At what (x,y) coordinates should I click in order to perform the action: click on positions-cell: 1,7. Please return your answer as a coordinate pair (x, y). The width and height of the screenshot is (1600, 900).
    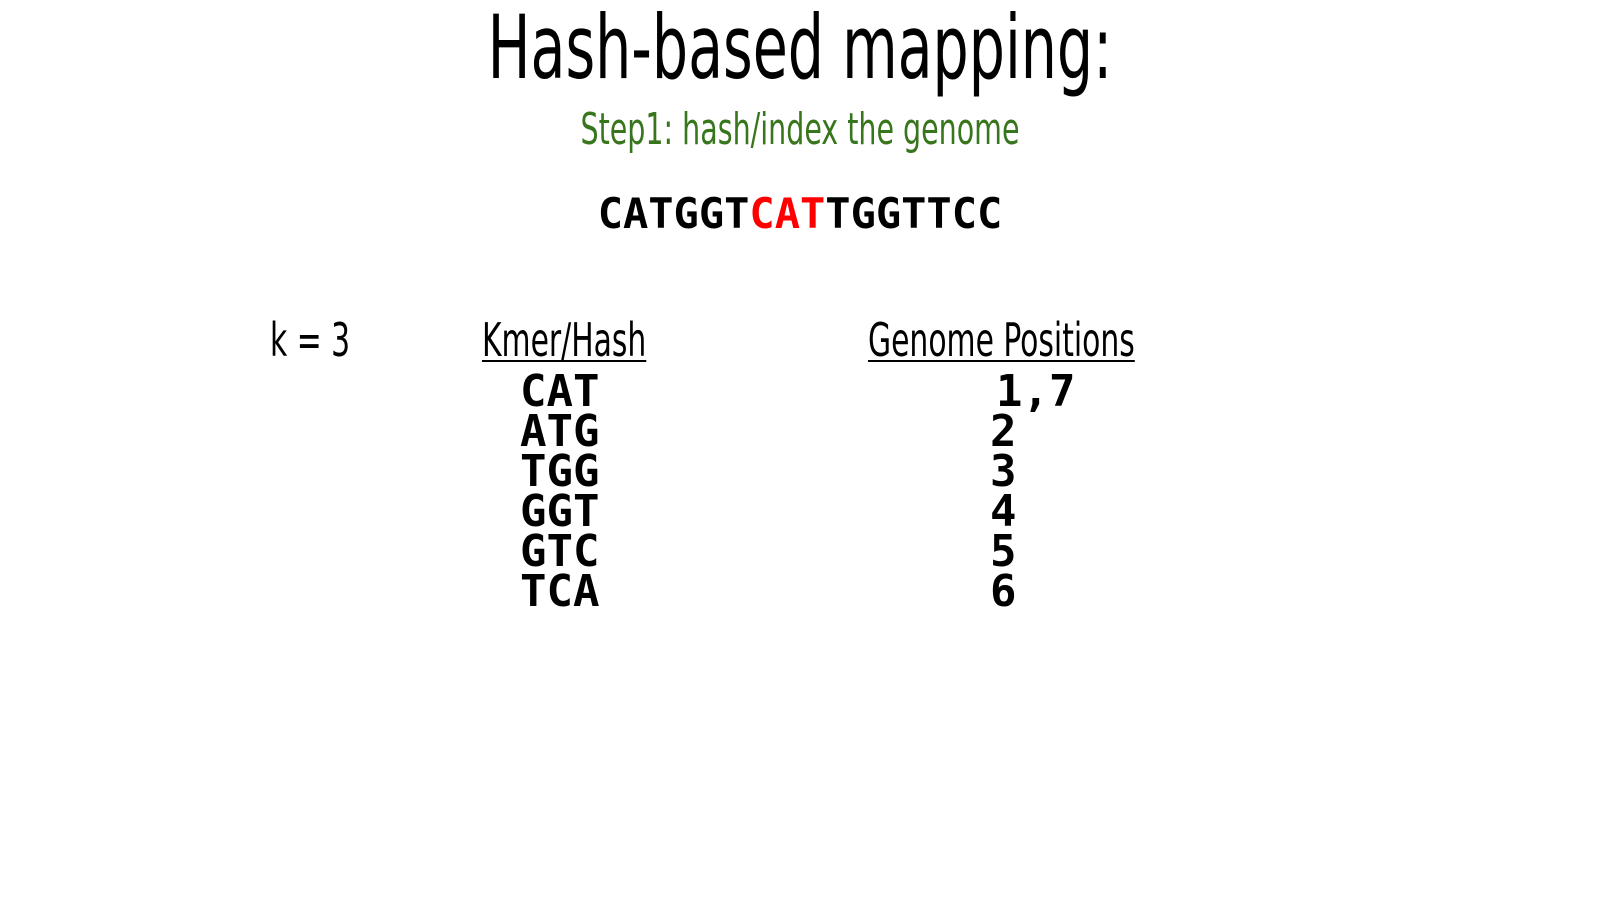
    Looking at the image, I should click on (1036, 391).